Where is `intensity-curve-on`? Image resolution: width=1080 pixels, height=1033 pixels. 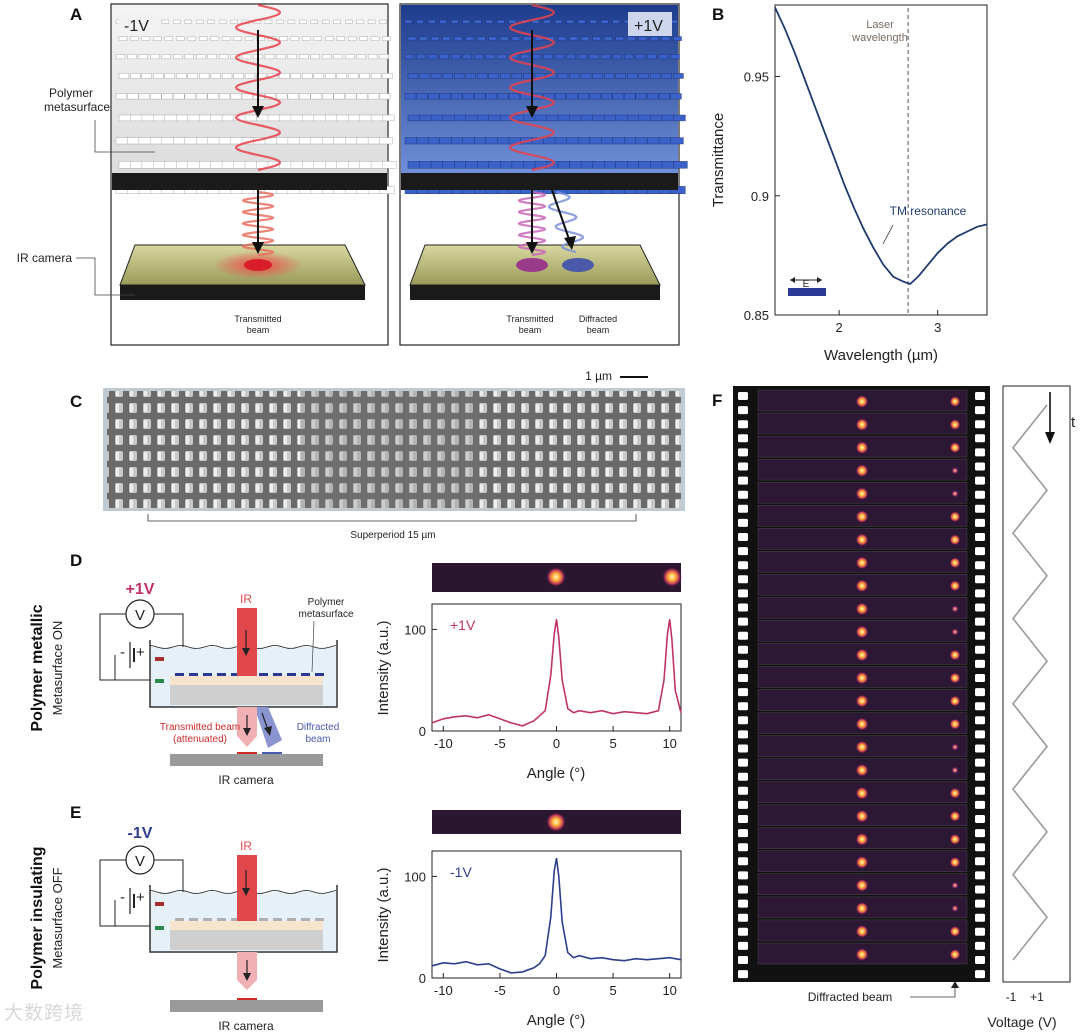
intensity-curve-on is located at coordinates (556, 673).